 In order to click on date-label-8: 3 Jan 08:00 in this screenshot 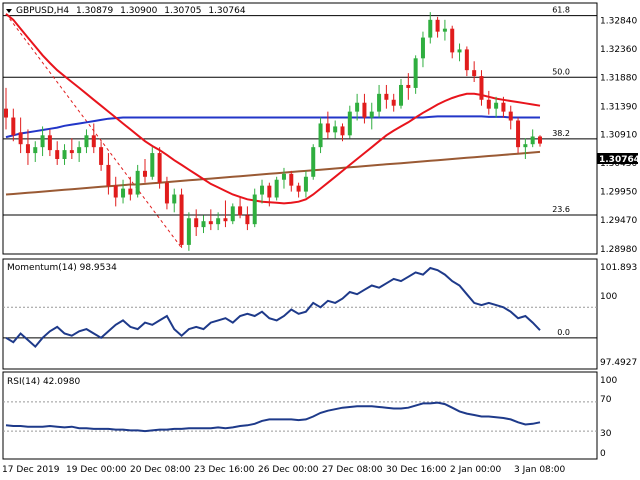, I will do `click(540, 470)`.